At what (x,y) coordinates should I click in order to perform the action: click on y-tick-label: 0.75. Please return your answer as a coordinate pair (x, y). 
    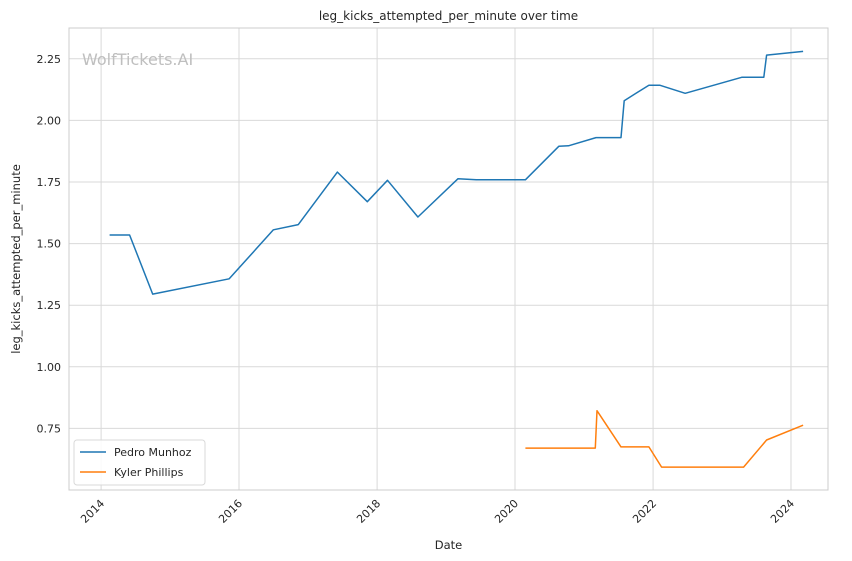
    Looking at the image, I should click on (49, 428).